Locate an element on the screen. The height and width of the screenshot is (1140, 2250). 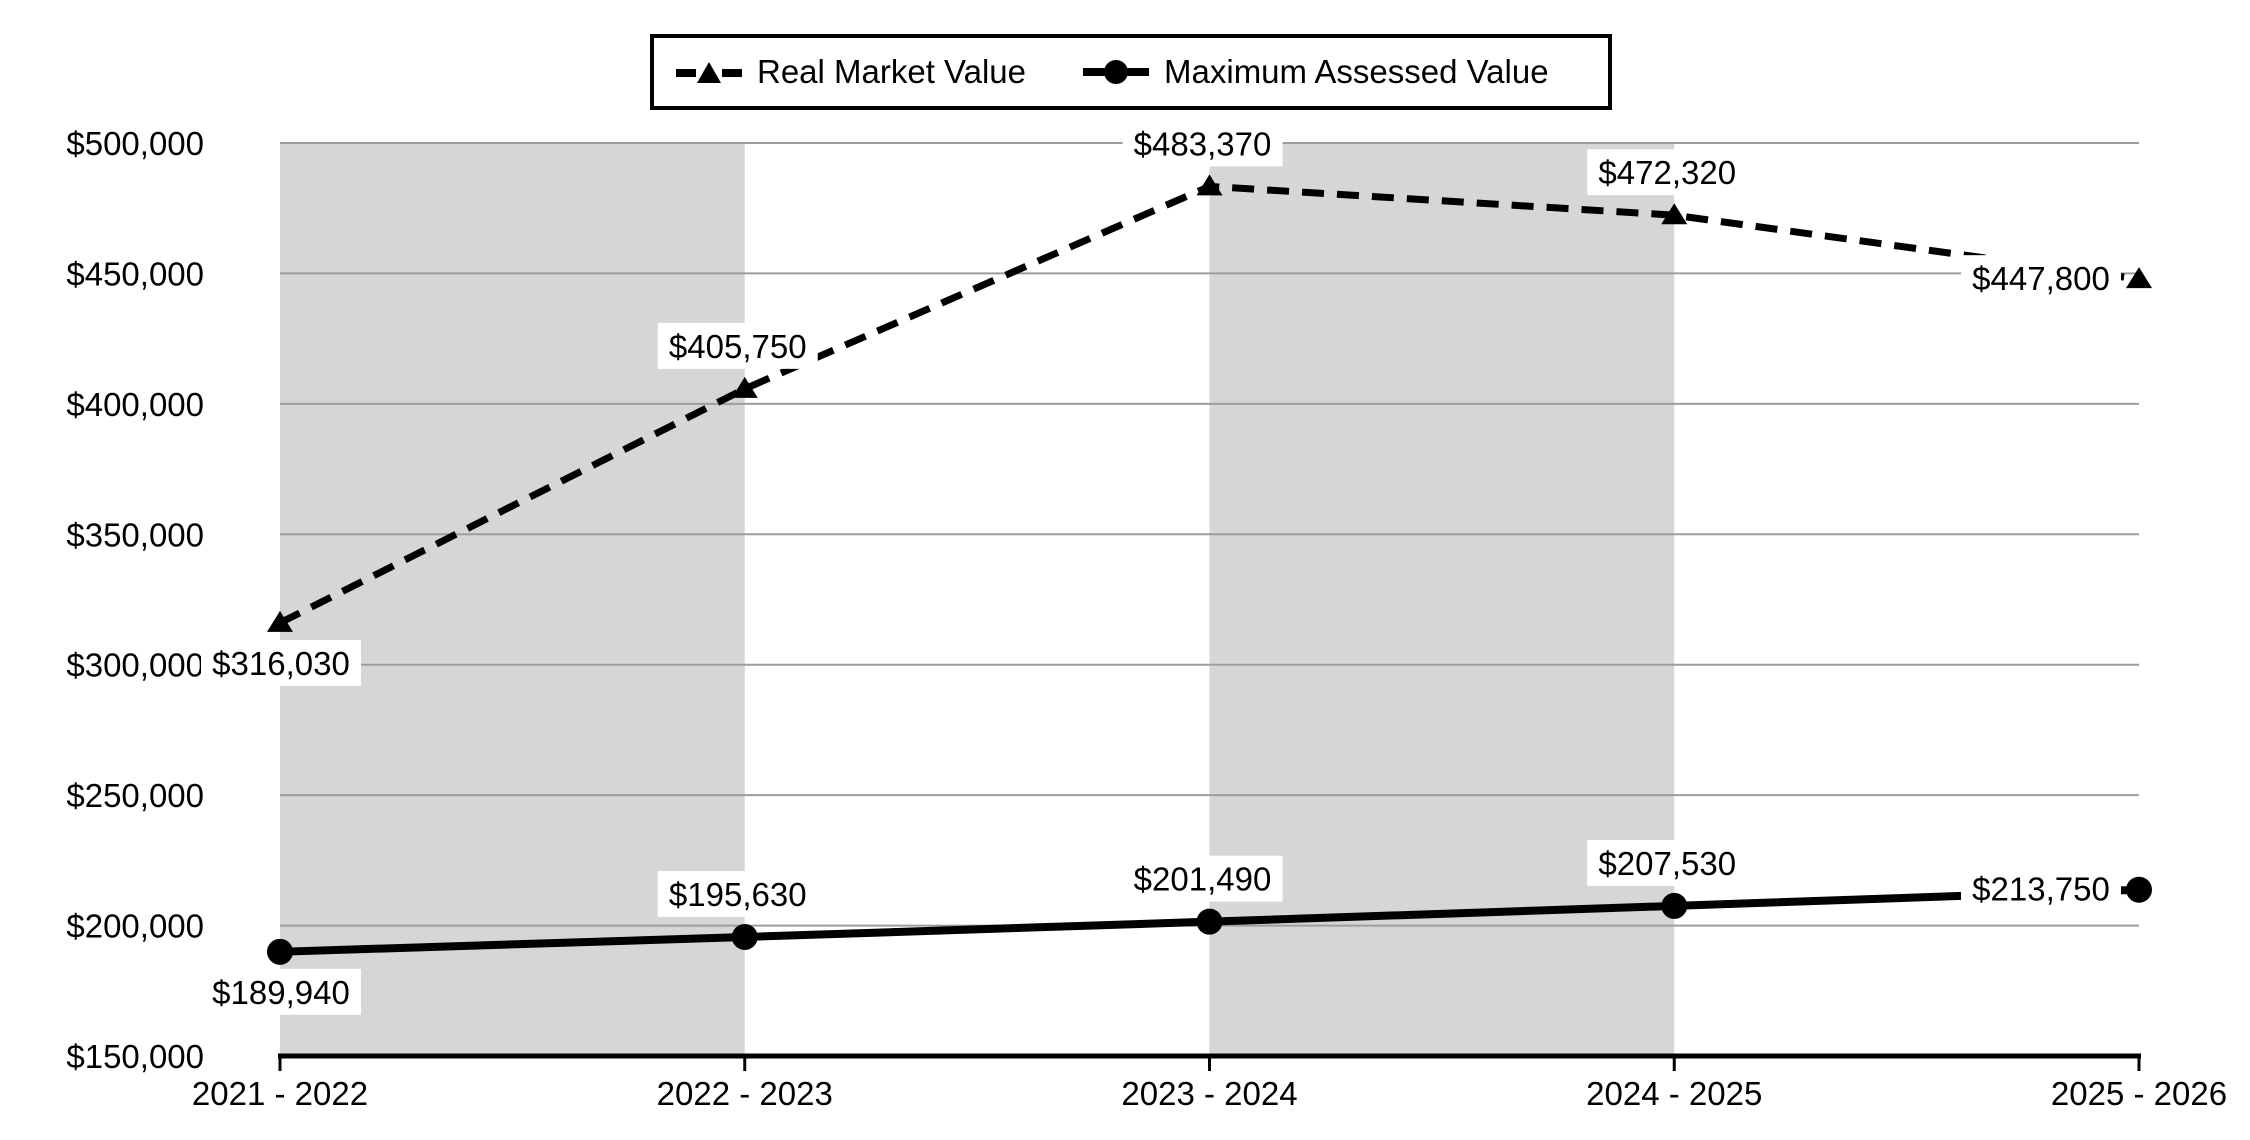
data-label: $189,940 is located at coordinates (281, 992).